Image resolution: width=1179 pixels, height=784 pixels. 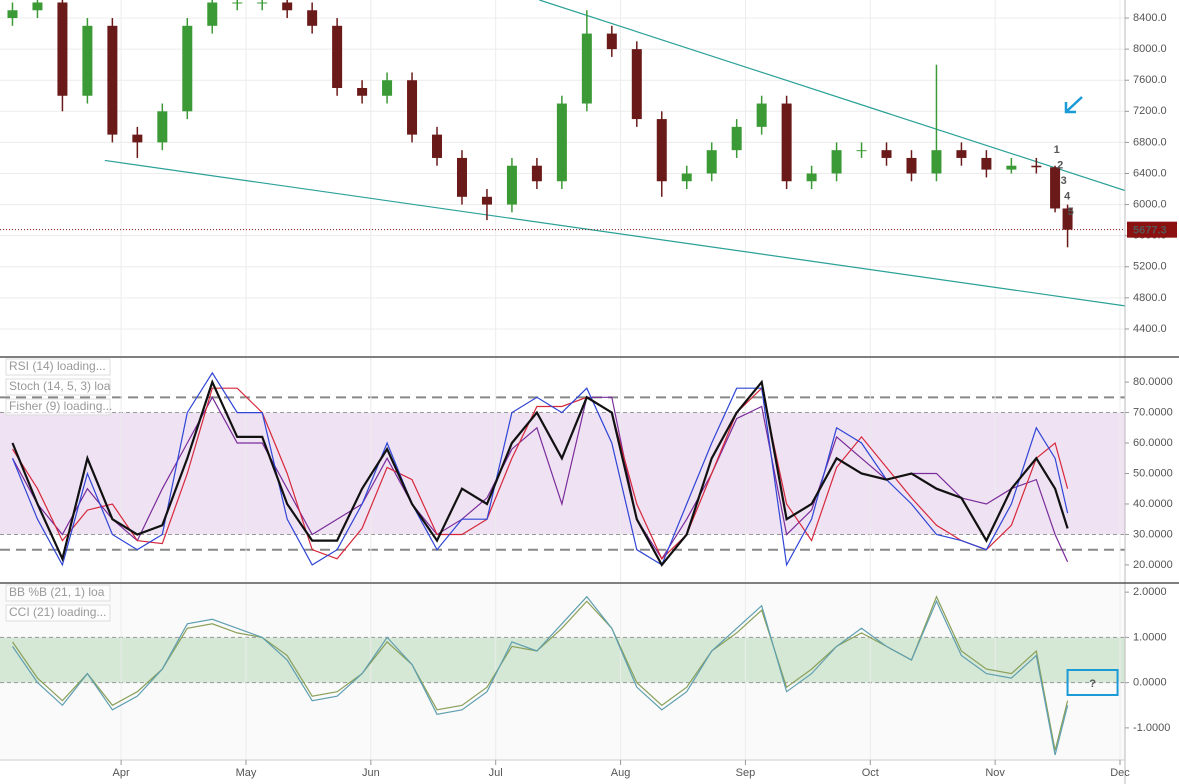 I want to click on x-tick-label: Apr, so click(x=121, y=773).